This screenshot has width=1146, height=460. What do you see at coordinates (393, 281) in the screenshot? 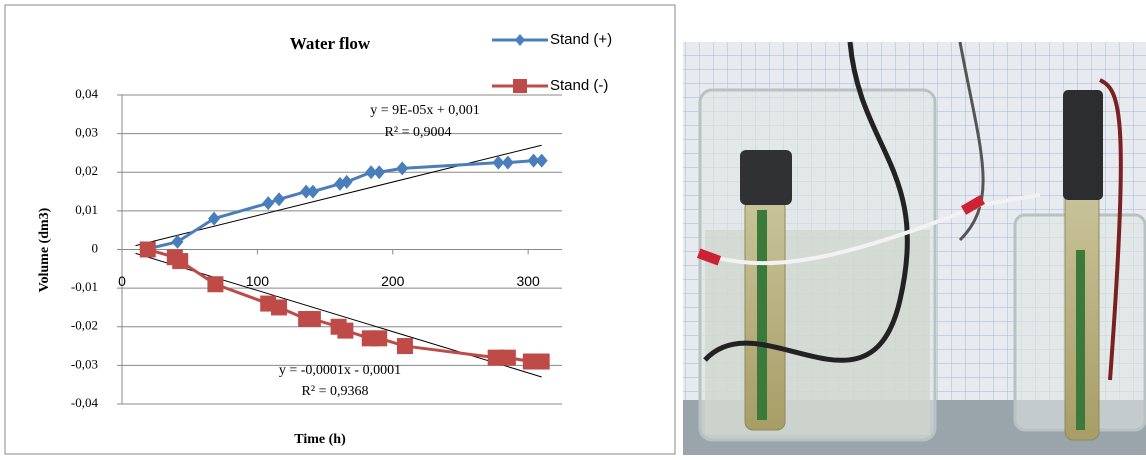
I see `x-tick-label: 200` at bounding box center [393, 281].